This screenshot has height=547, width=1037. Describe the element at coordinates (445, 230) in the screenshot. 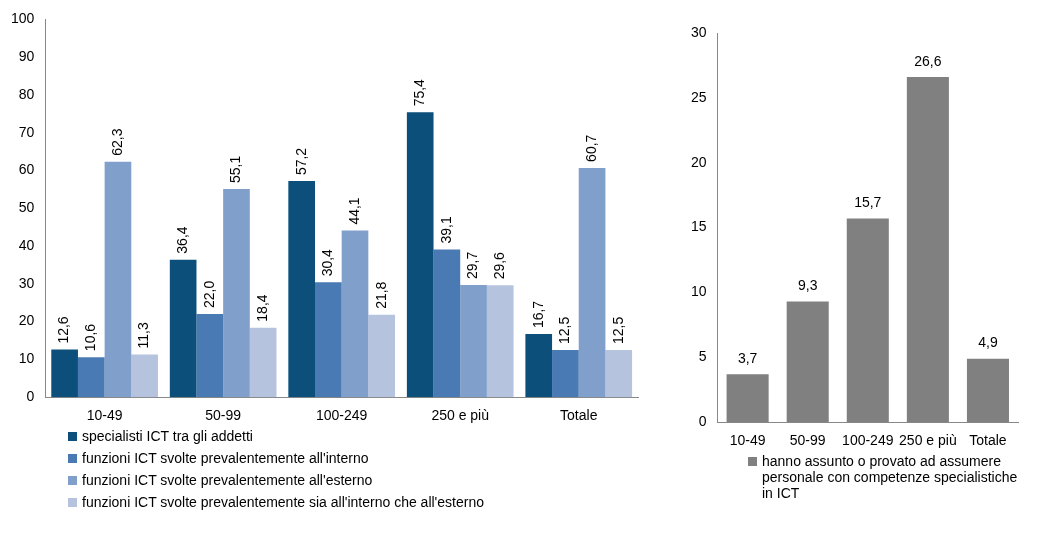

I see `data-label: 39,1` at that location.